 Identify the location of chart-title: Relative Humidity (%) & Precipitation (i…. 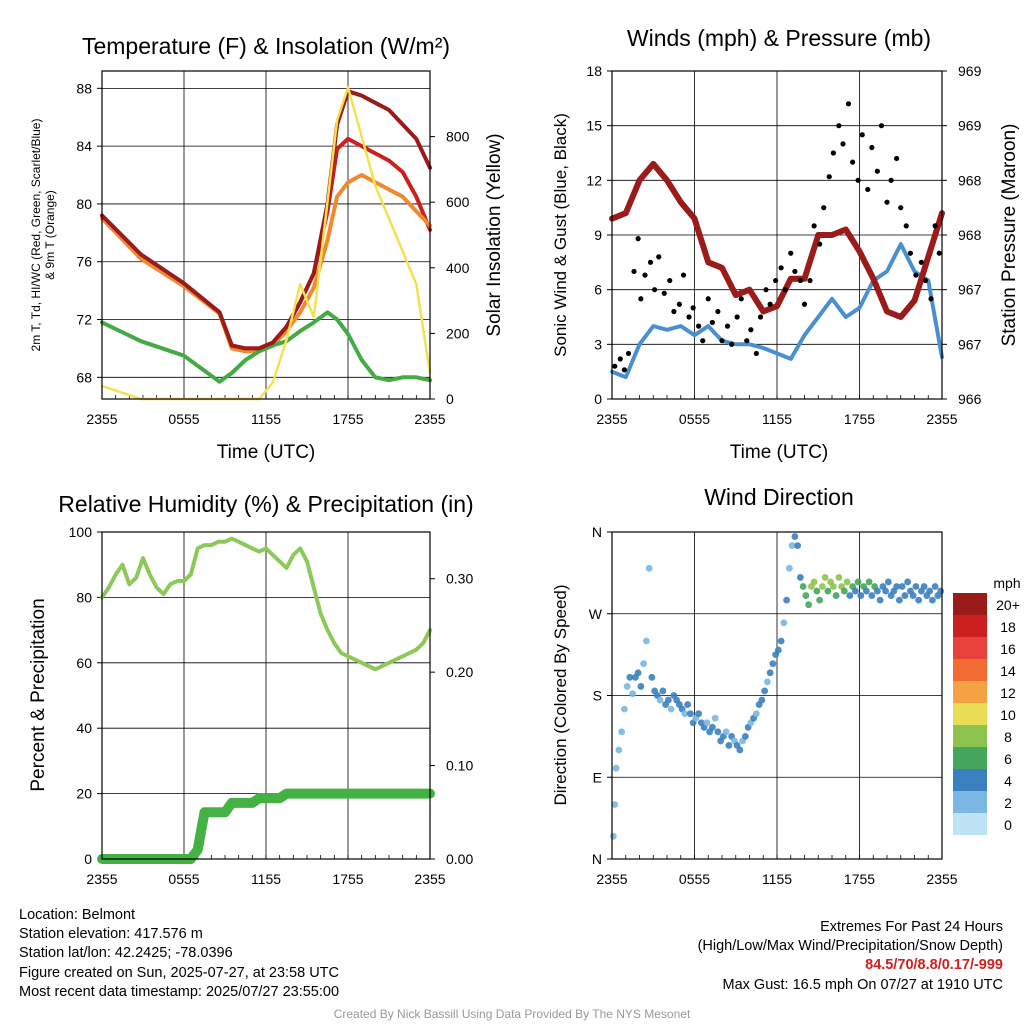
(265, 504).